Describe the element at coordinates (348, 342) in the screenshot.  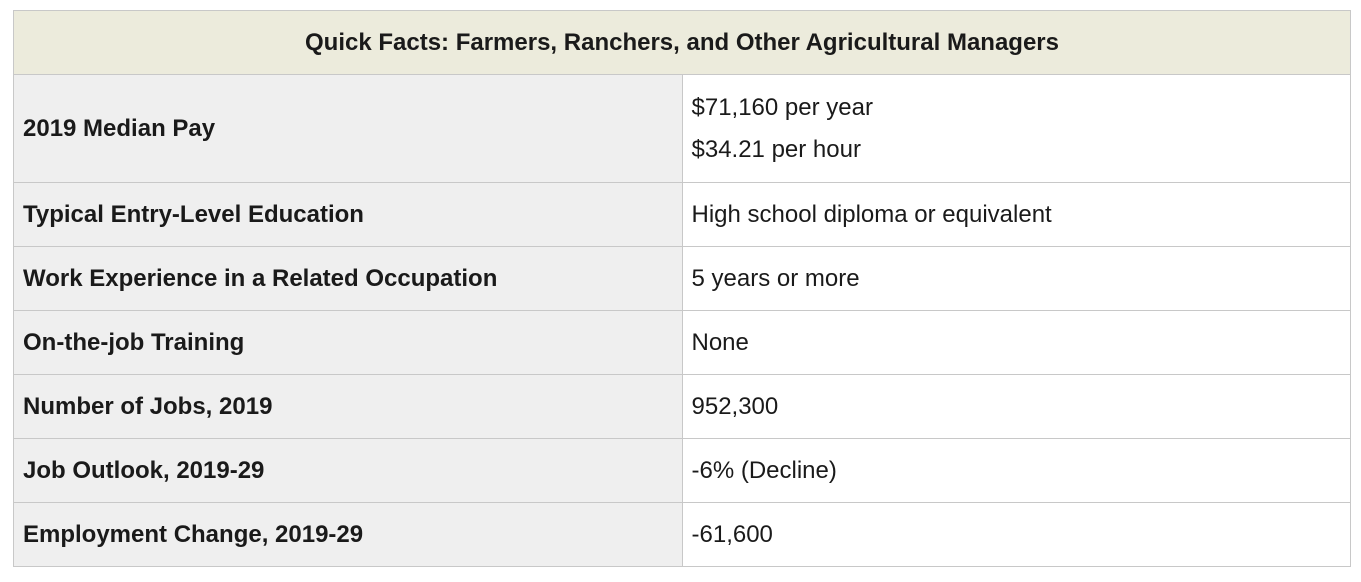
I see `row-label-job-training: On-the-job Training` at that location.